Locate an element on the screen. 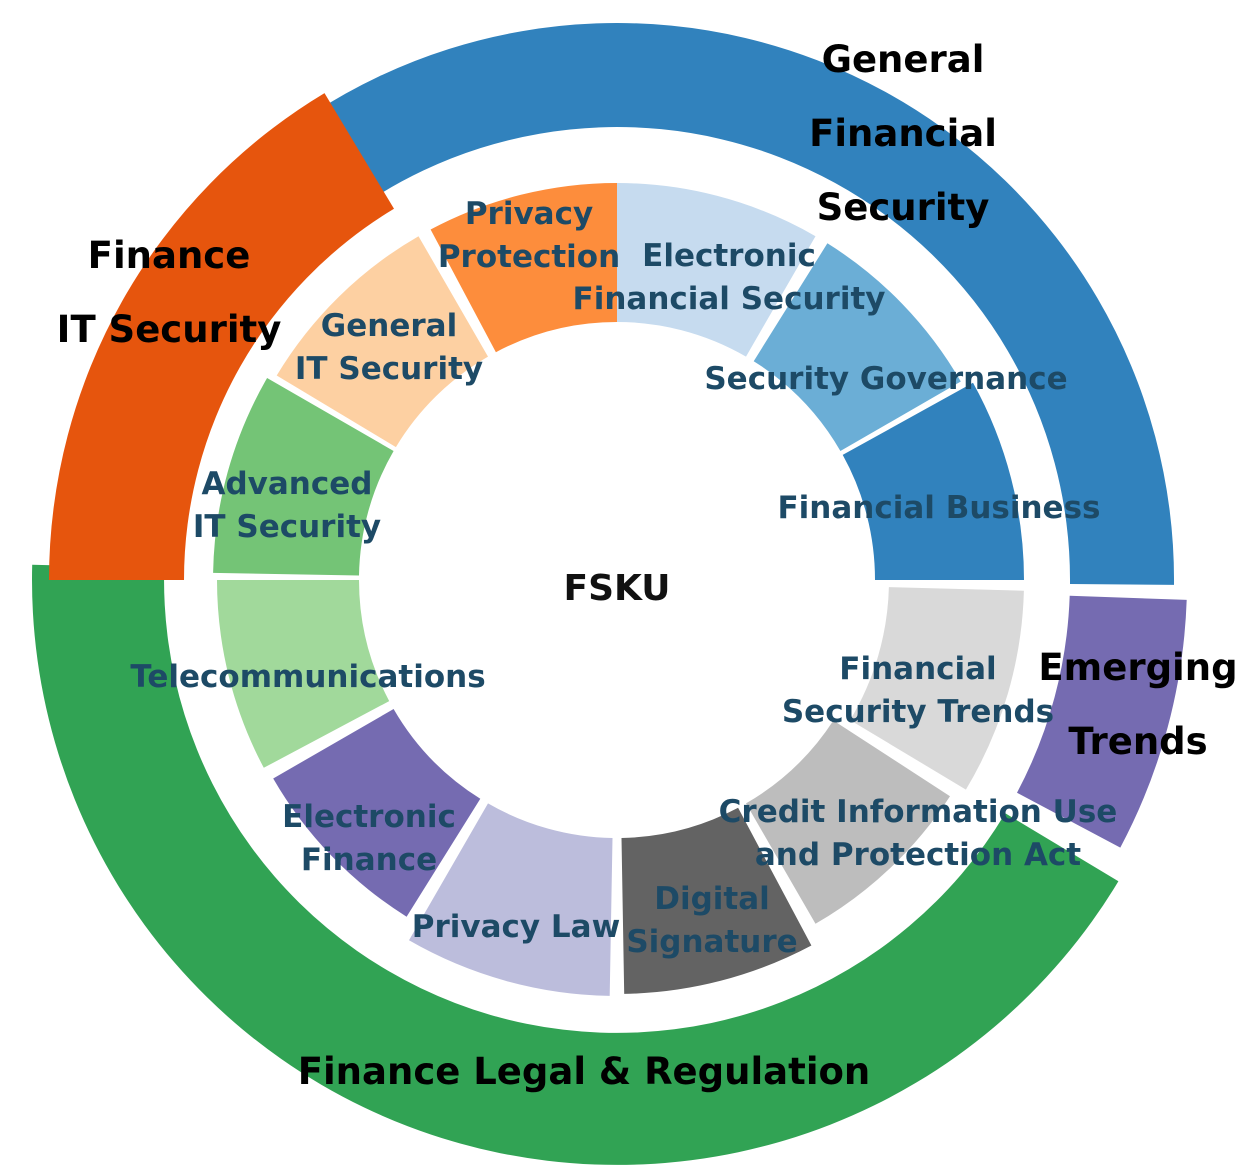 The height and width of the screenshot is (1174, 1249). inner-label-electronic-finance: Electronic Finance is located at coordinates (369, 838).